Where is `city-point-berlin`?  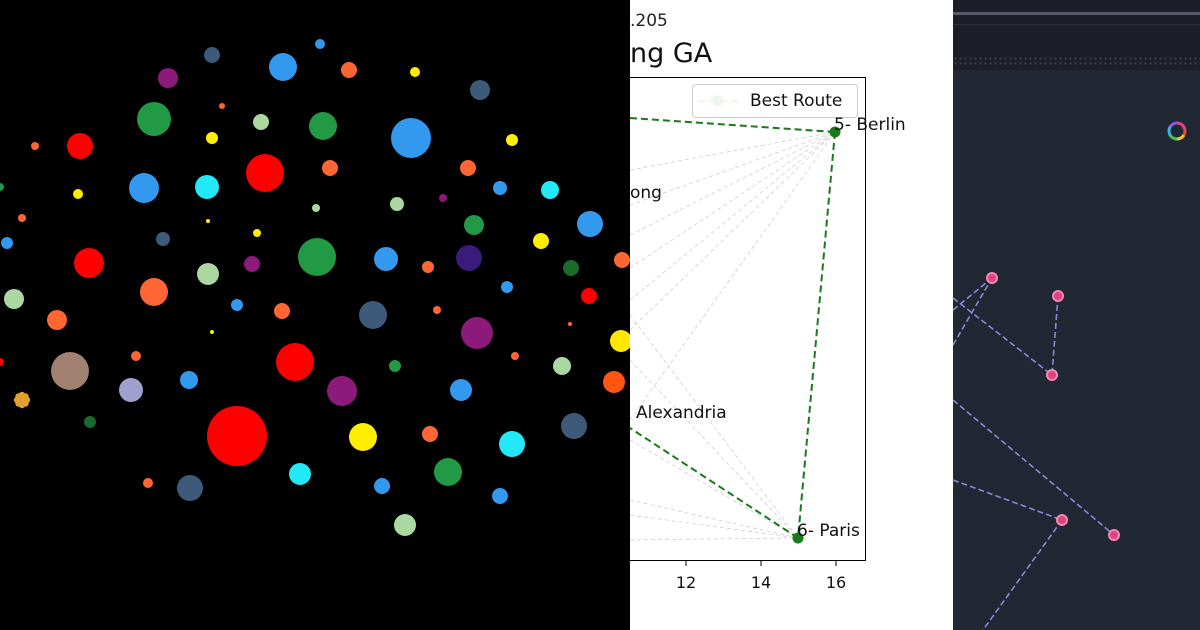 city-point-berlin is located at coordinates (835, 132).